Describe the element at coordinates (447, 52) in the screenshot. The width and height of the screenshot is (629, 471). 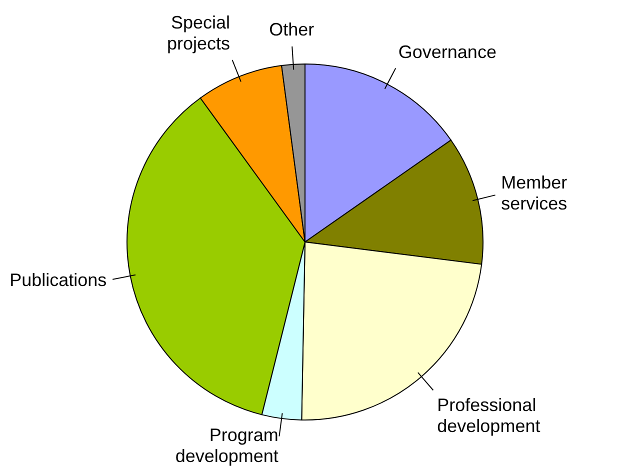
I see `slice-label: Governance` at that location.